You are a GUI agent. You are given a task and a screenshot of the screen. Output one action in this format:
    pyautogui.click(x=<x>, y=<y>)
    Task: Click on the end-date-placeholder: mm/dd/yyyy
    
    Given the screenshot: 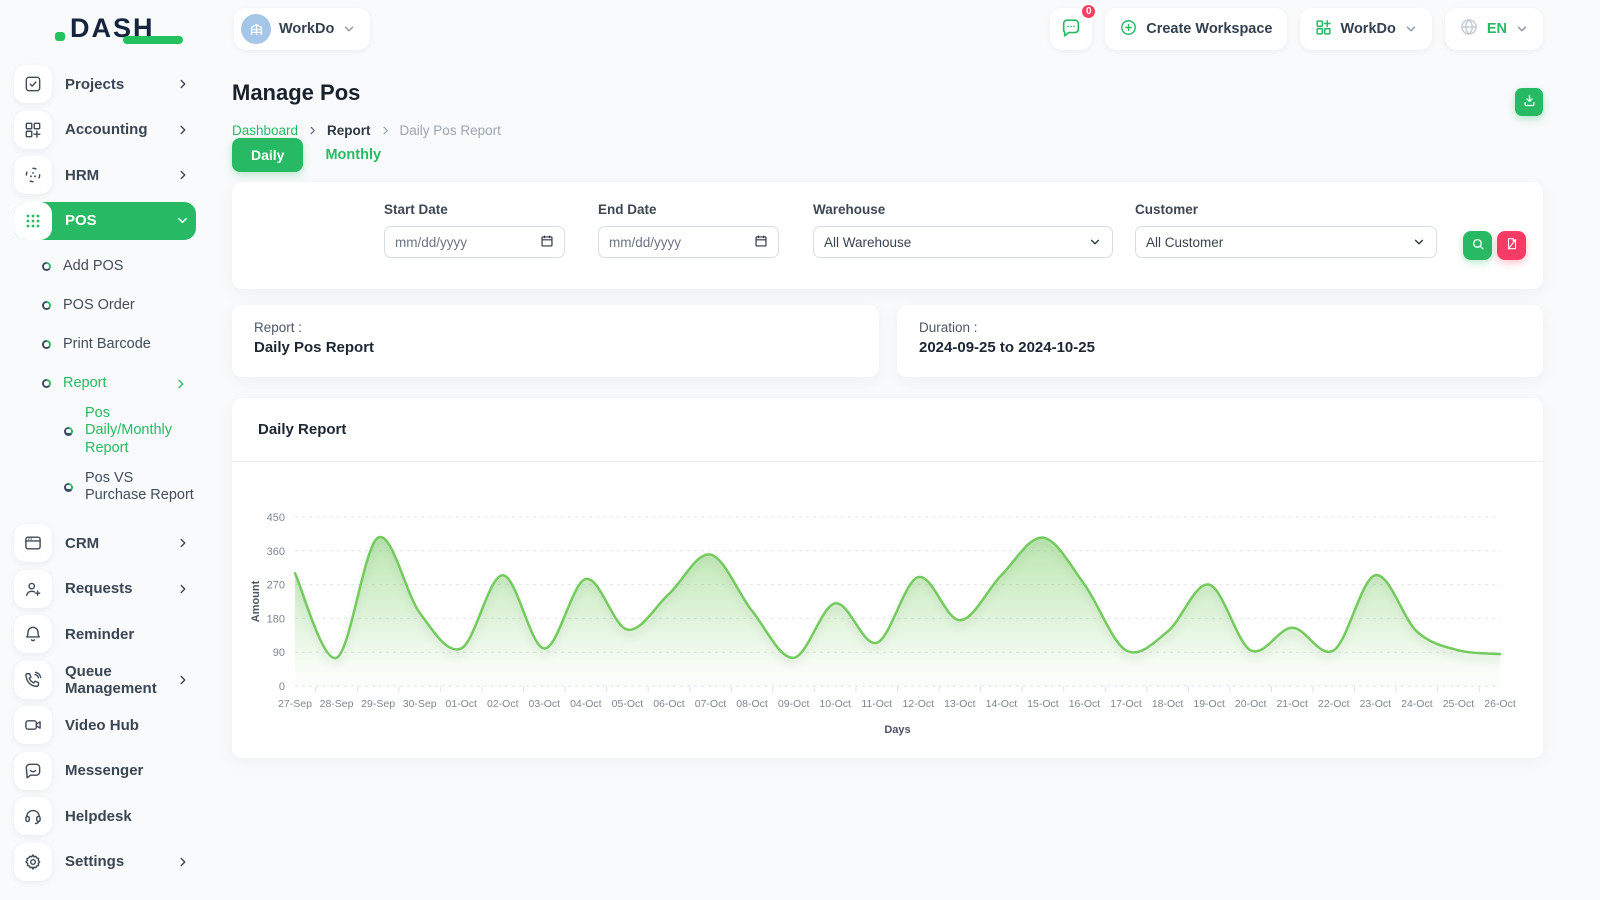 What is the action you would take?
    pyautogui.click(x=645, y=242)
    